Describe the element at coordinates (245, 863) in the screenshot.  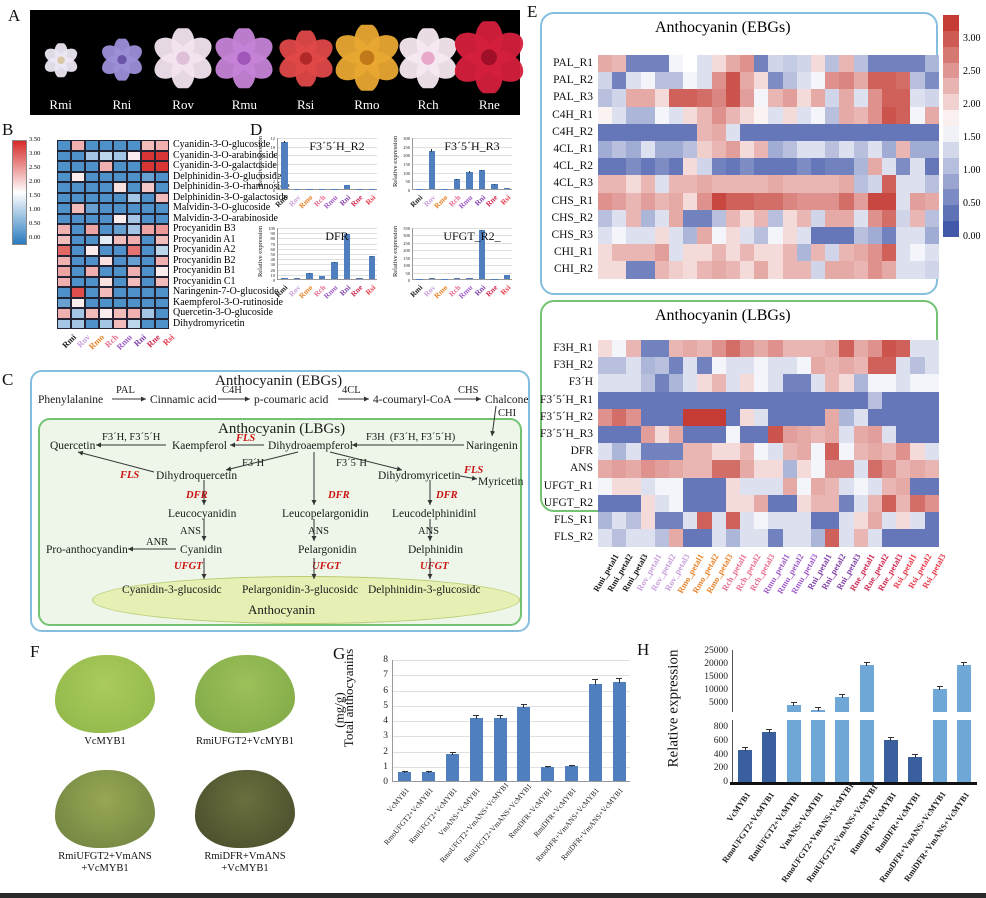
I see `leaf-label: RmiDFR+VmANS +VcMYB1` at that location.